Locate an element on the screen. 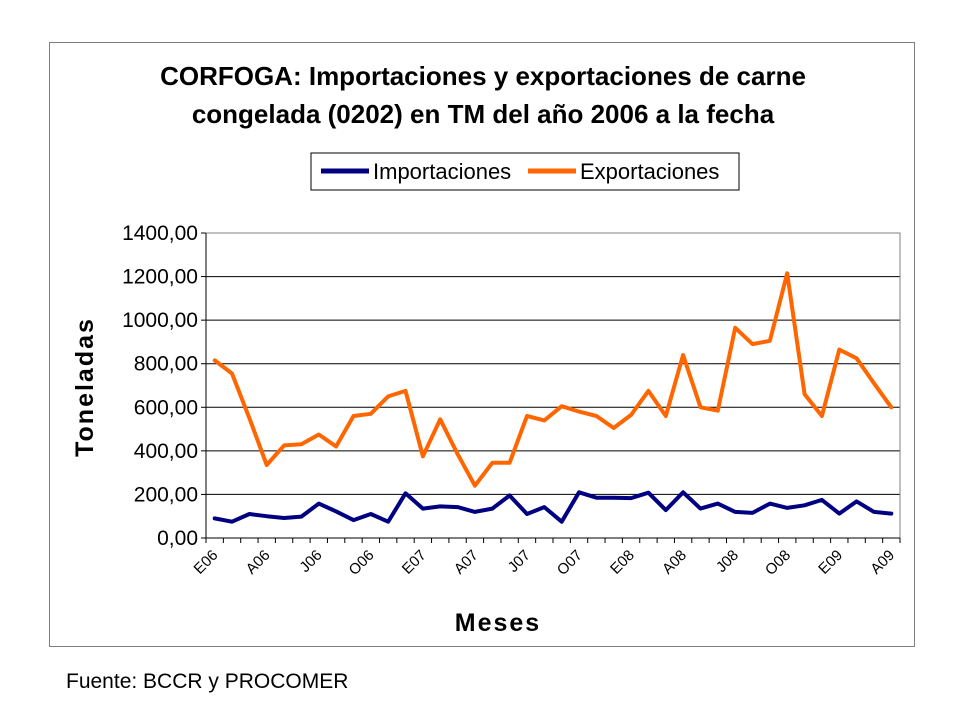 The height and width of the screenshot is (720, 960). source-note: Fuente: BCCR y PROCOMER is located at coordinates (207, 681).